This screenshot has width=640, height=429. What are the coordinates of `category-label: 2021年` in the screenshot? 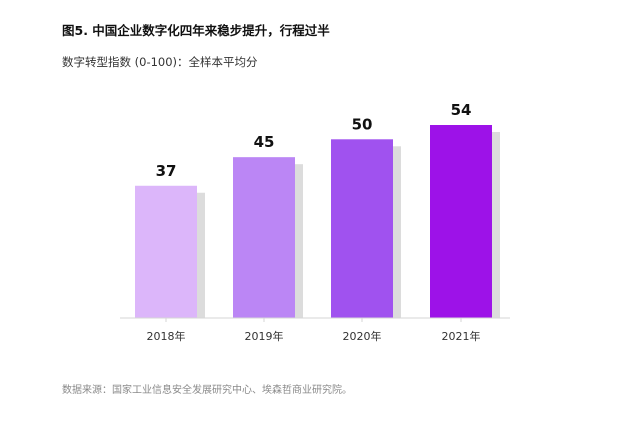 It's located at (461, 336).